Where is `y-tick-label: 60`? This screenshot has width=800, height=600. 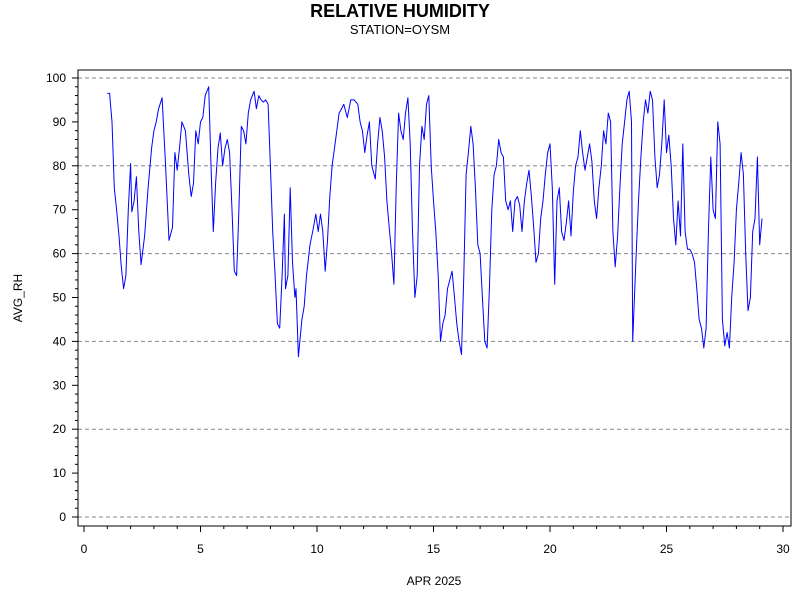
y-tick-label: 60 is located at coordinates (60, 254).